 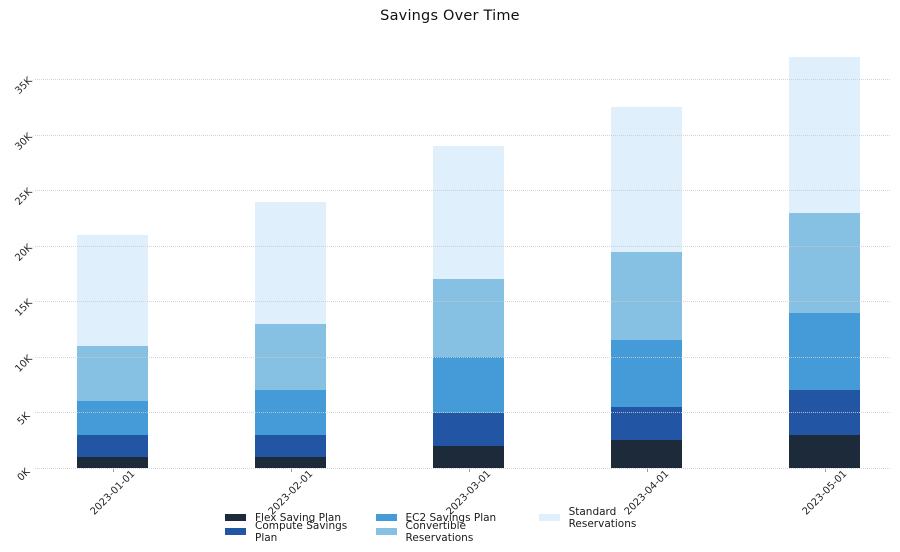 I want to click on legend-column: EC2 Savings Plan Convertible Reservations, so click(x=449, y=527).